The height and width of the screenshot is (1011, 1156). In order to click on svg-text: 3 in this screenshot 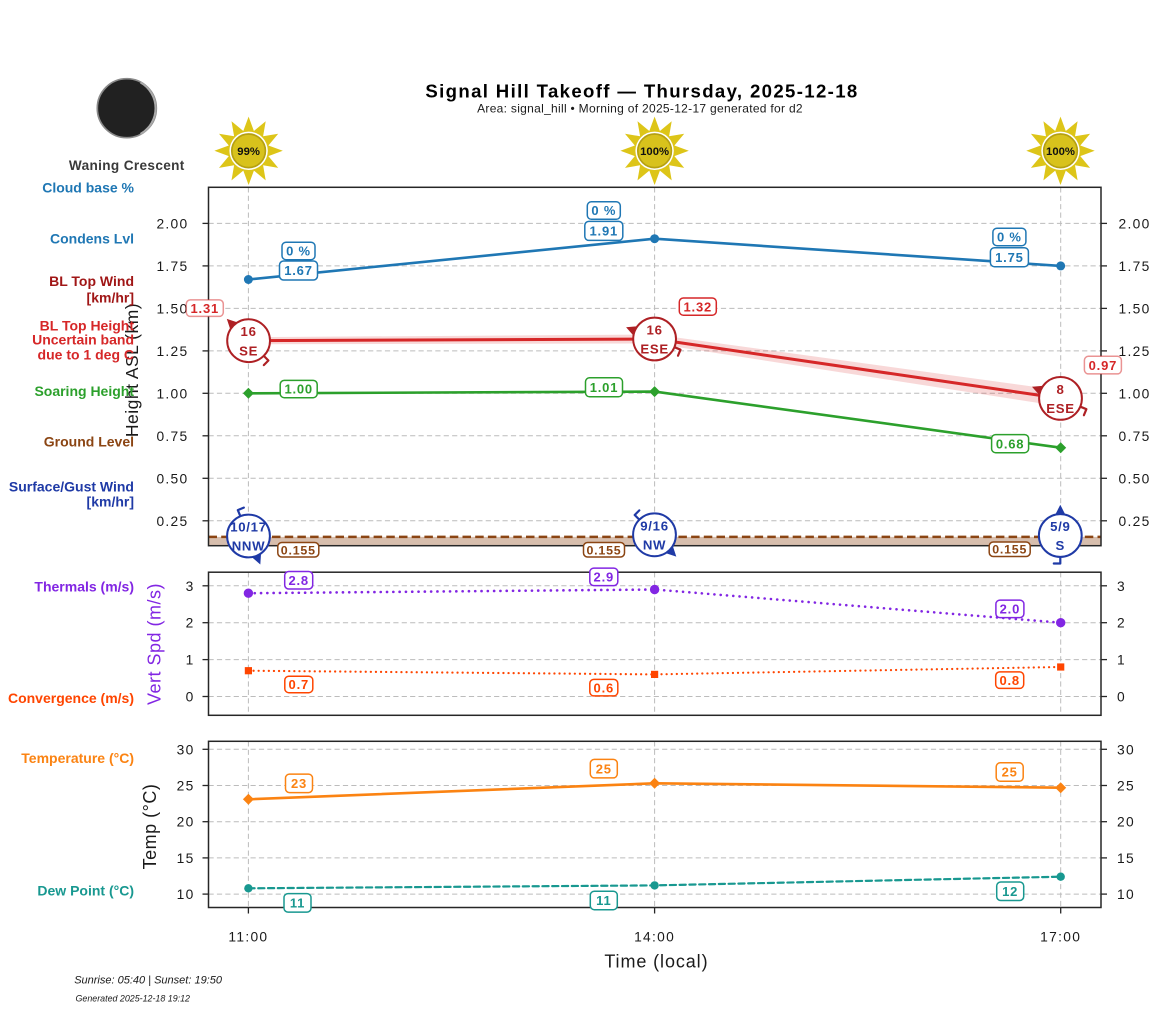, I will do `click(1121, 586)`.